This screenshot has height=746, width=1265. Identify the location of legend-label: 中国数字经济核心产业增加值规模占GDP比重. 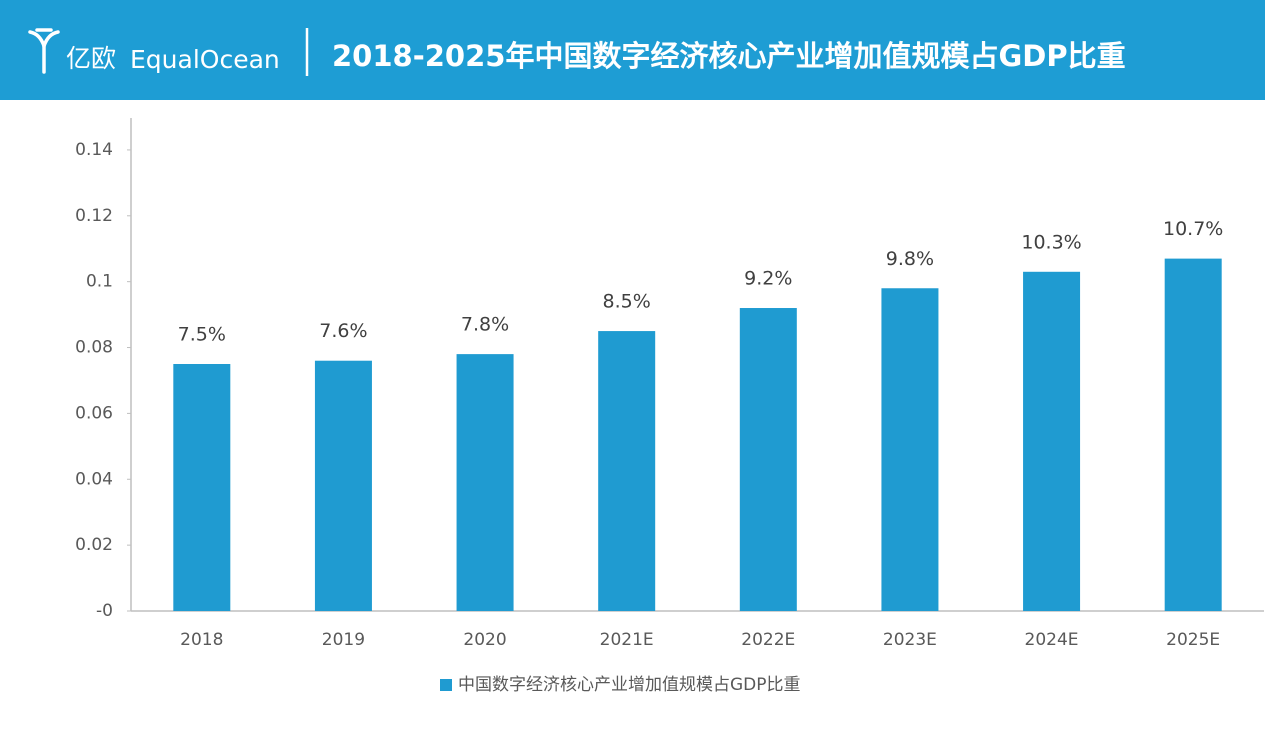
(629, 685).